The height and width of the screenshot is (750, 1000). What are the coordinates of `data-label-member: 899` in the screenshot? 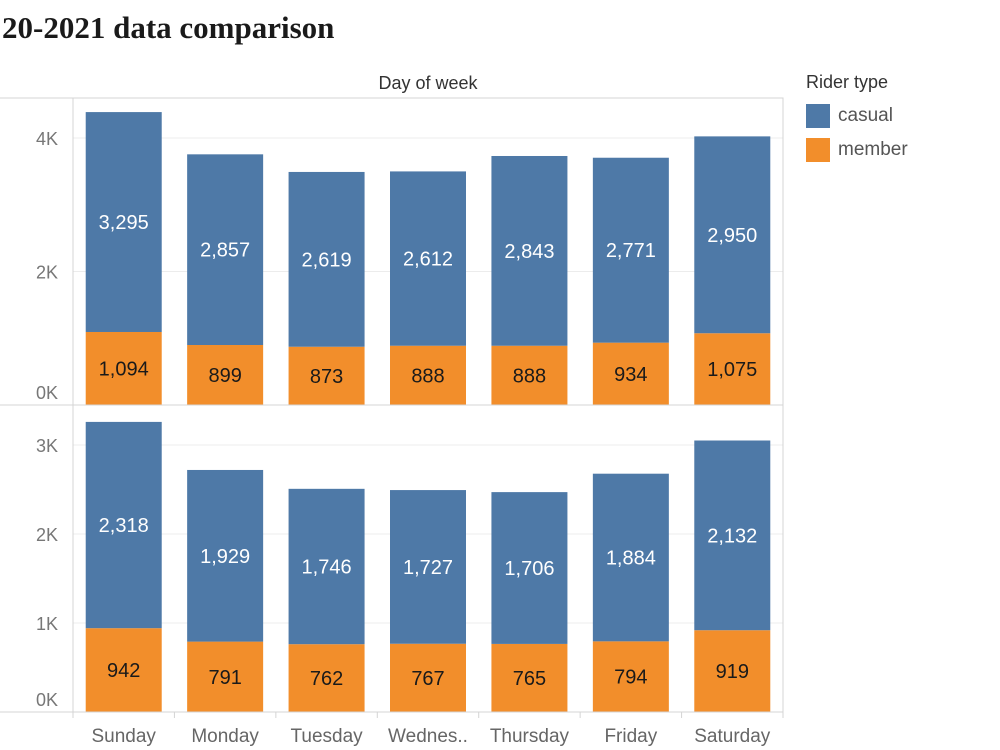 It's located at (224, 376).